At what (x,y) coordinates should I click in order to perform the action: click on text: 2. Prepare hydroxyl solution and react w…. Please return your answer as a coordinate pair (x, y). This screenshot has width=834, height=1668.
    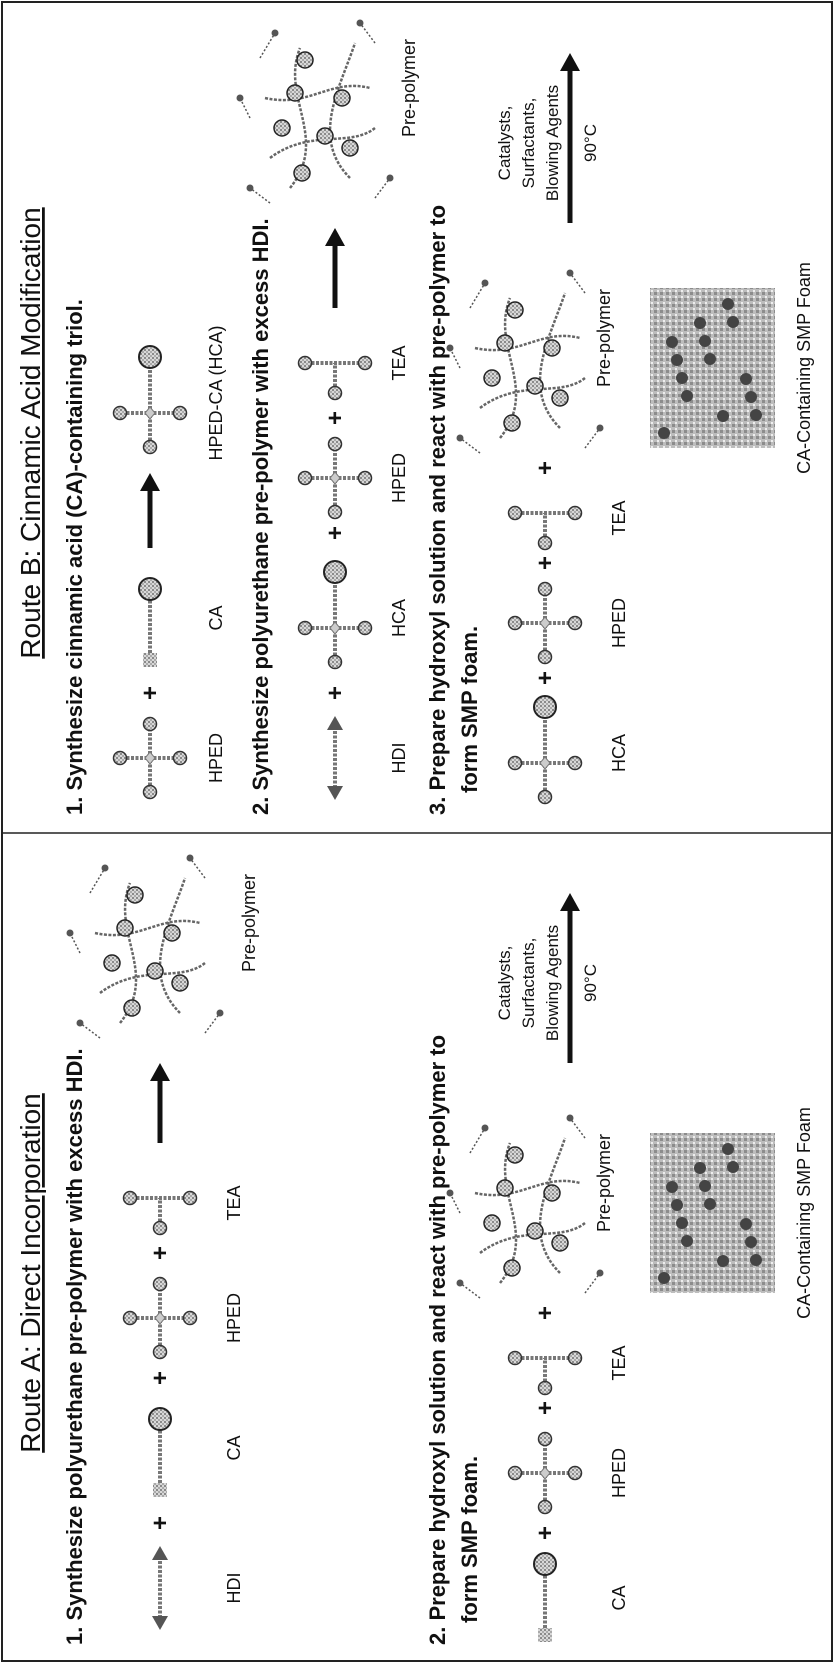
    Looking at the image, I should click on (437, 1340).